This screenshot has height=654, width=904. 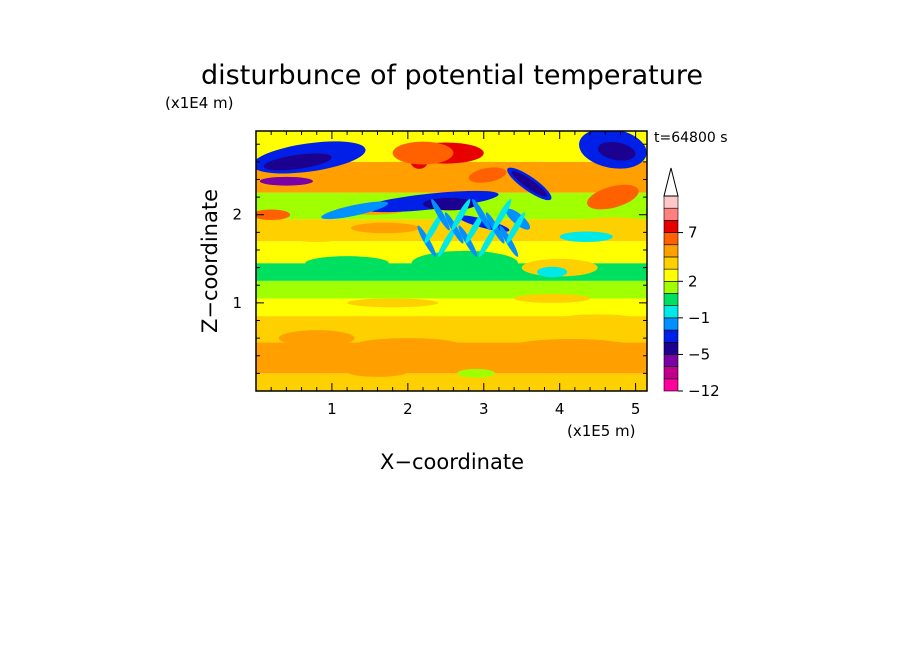 I want to click on x-tick-label: 4, so click(x=560, y=409).